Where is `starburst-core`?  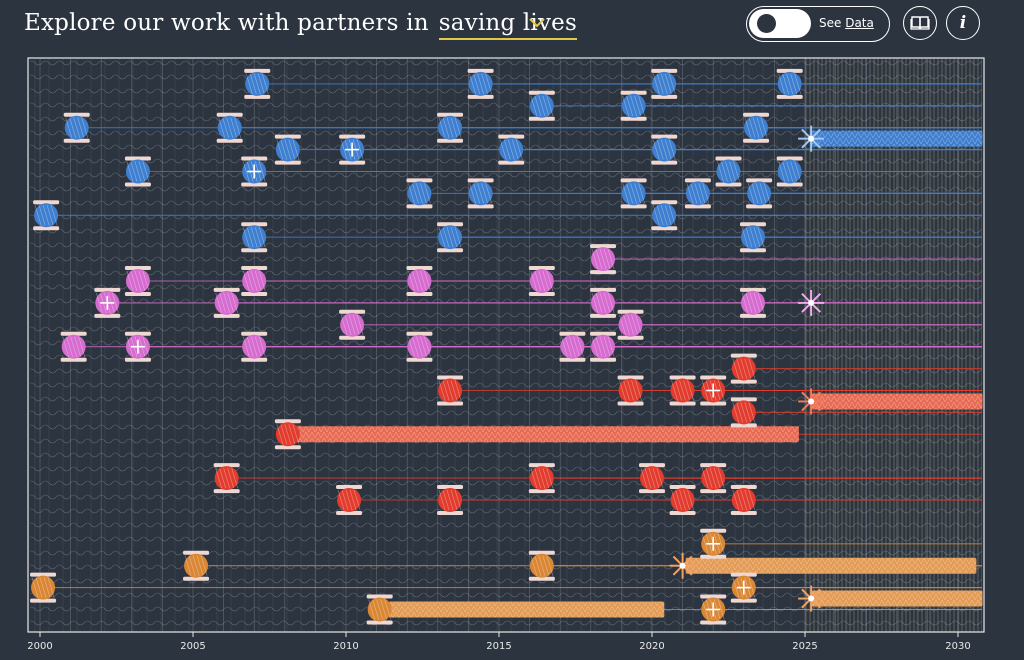 starburst-core is located at coordinates (811, 138).